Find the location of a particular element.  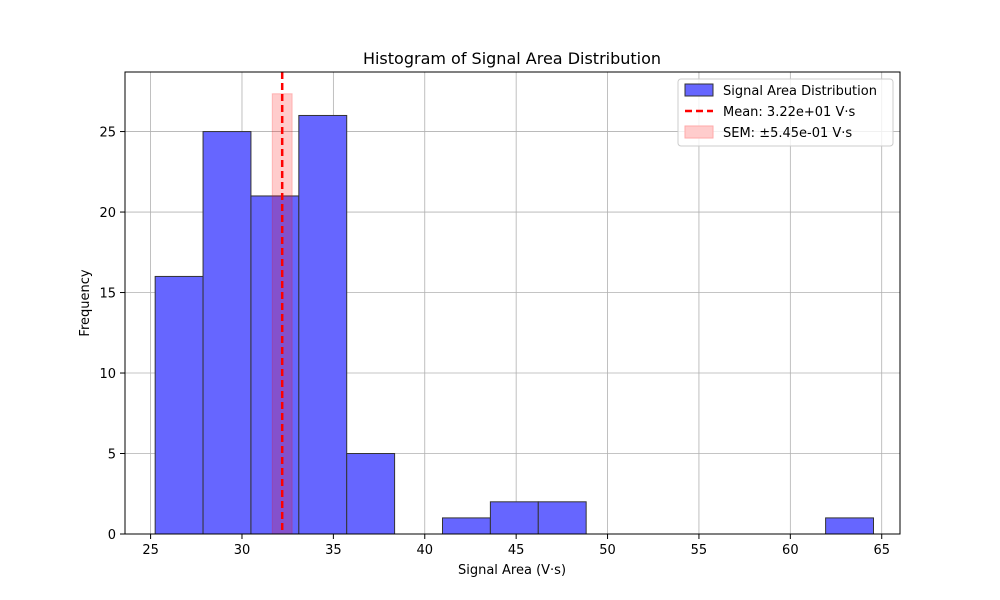

x-tick-label: 35 is located at coordinates (333, 550).